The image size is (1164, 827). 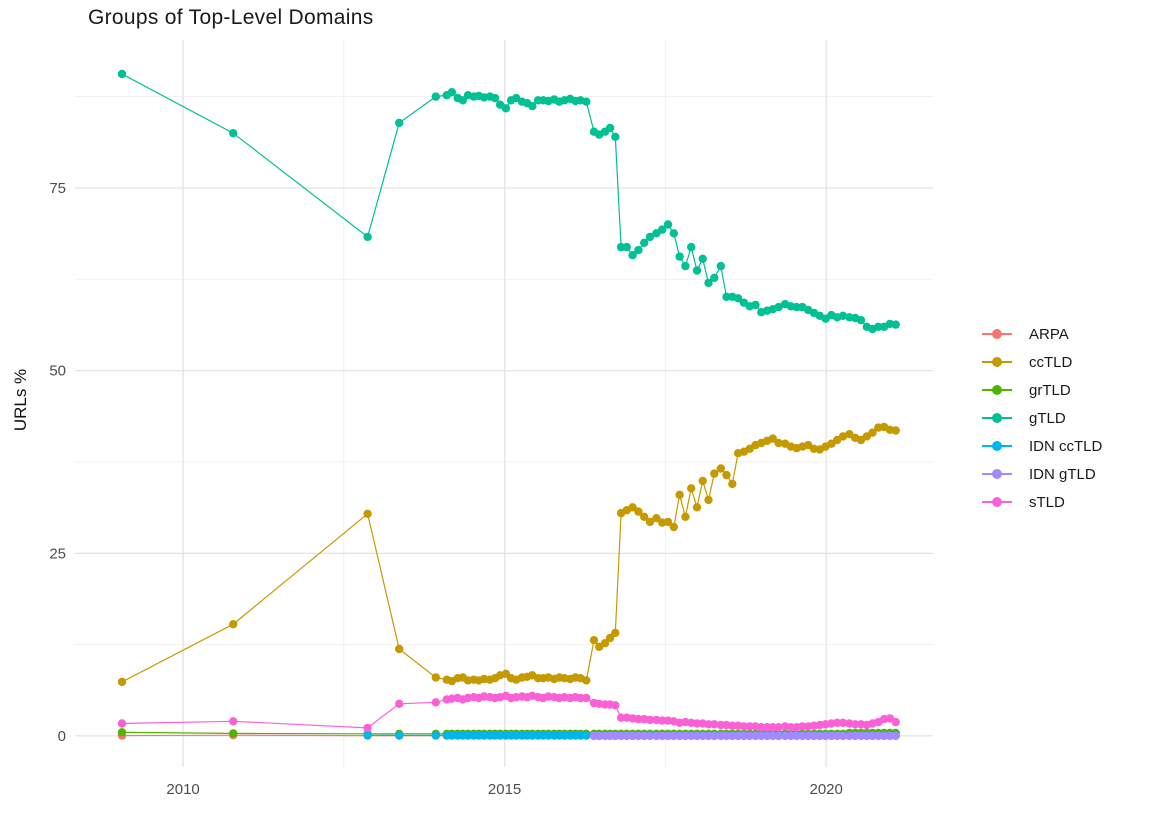 I want to click on legend-item-IDN-gTLD: IDN gTLD, so click(x=1071, y=474).